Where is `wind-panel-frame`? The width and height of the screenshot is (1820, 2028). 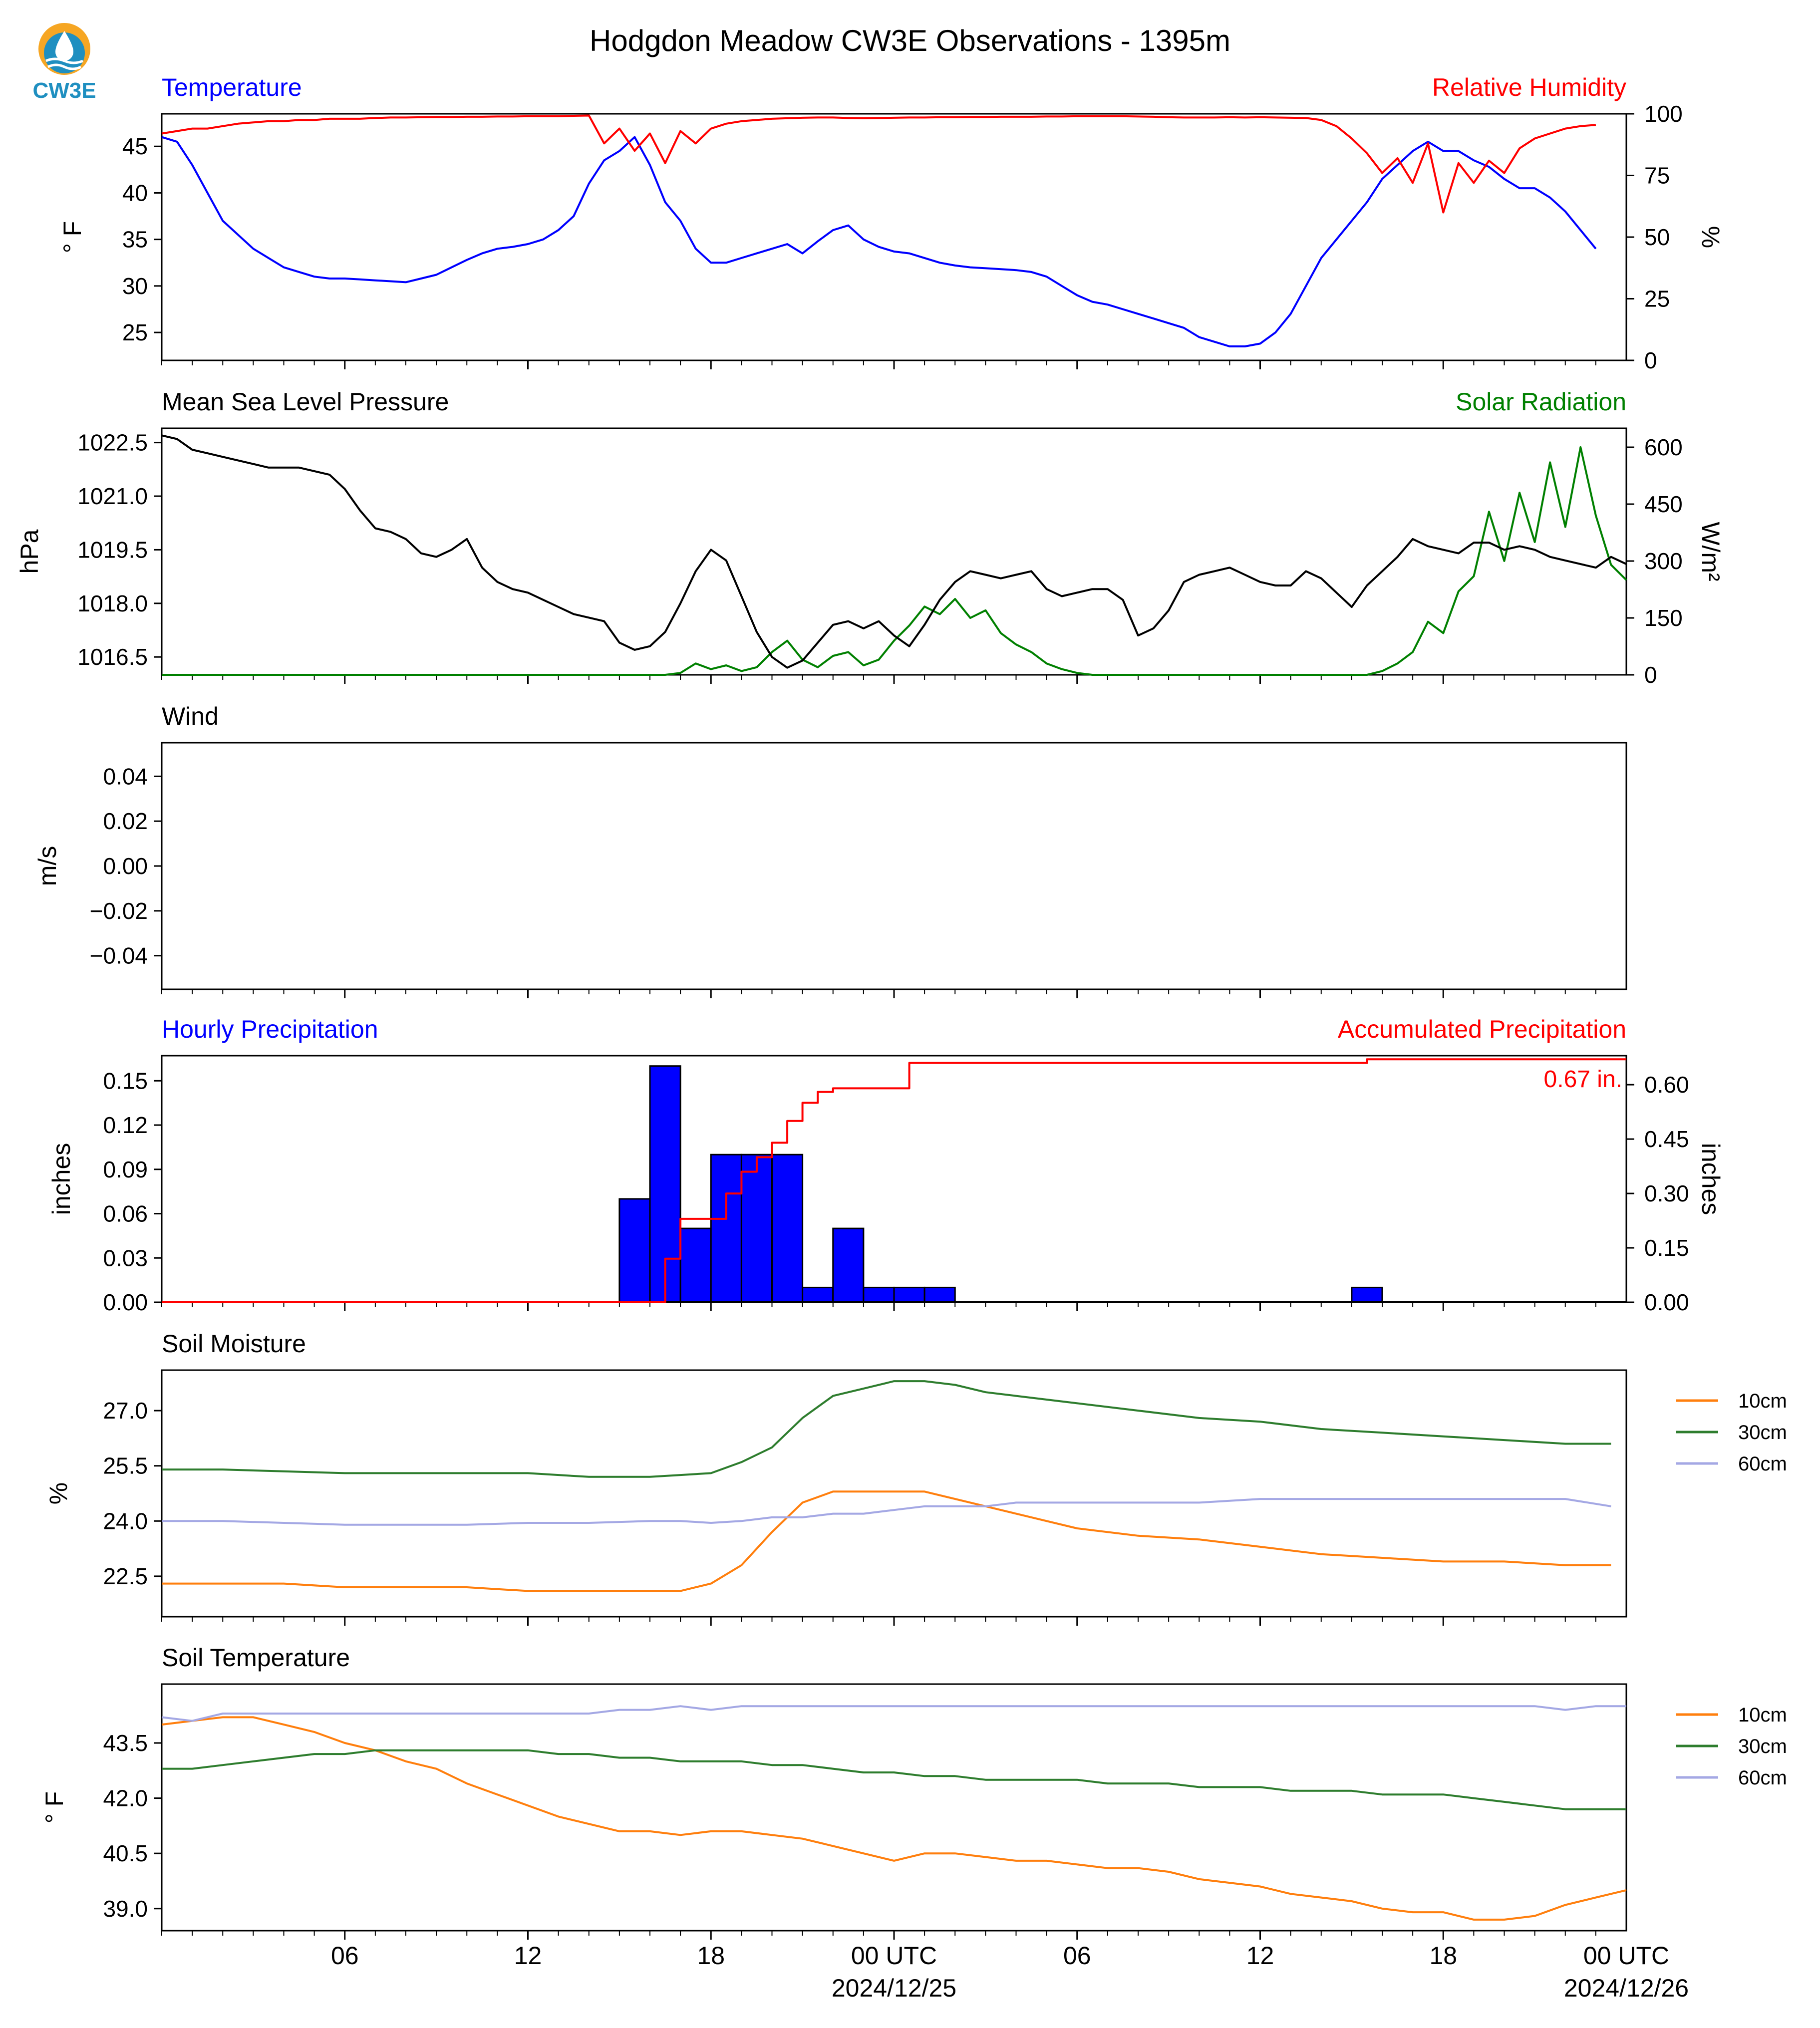
wind-panel-frame is located at coordinates (894, 866).